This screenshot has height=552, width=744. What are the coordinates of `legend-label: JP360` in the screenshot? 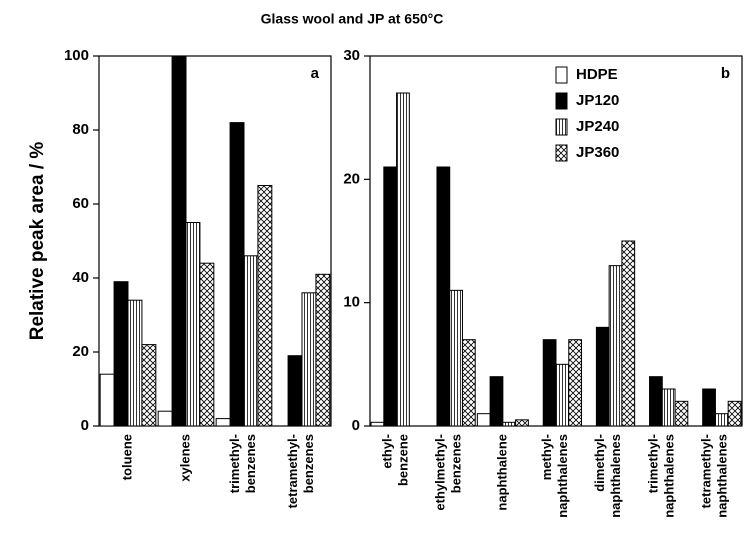 It's located at (597, 152).